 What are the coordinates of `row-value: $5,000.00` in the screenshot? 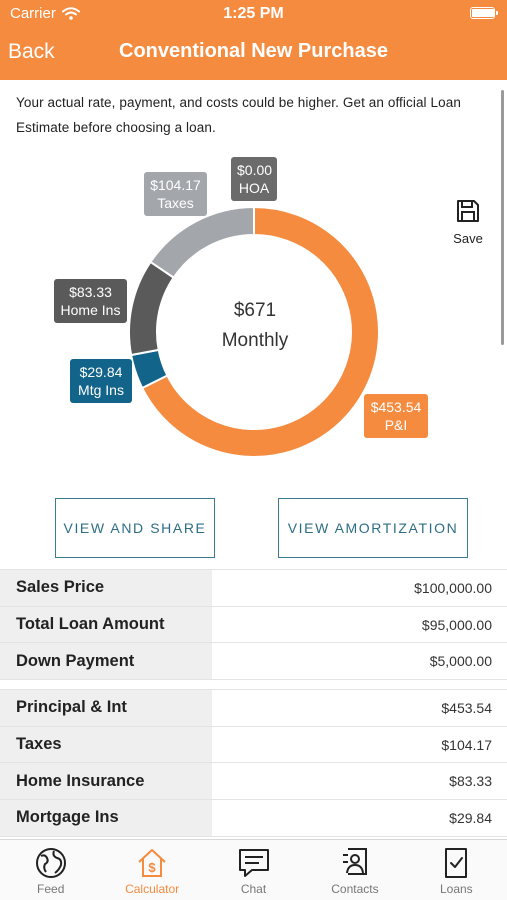 It's located at (460, 661).